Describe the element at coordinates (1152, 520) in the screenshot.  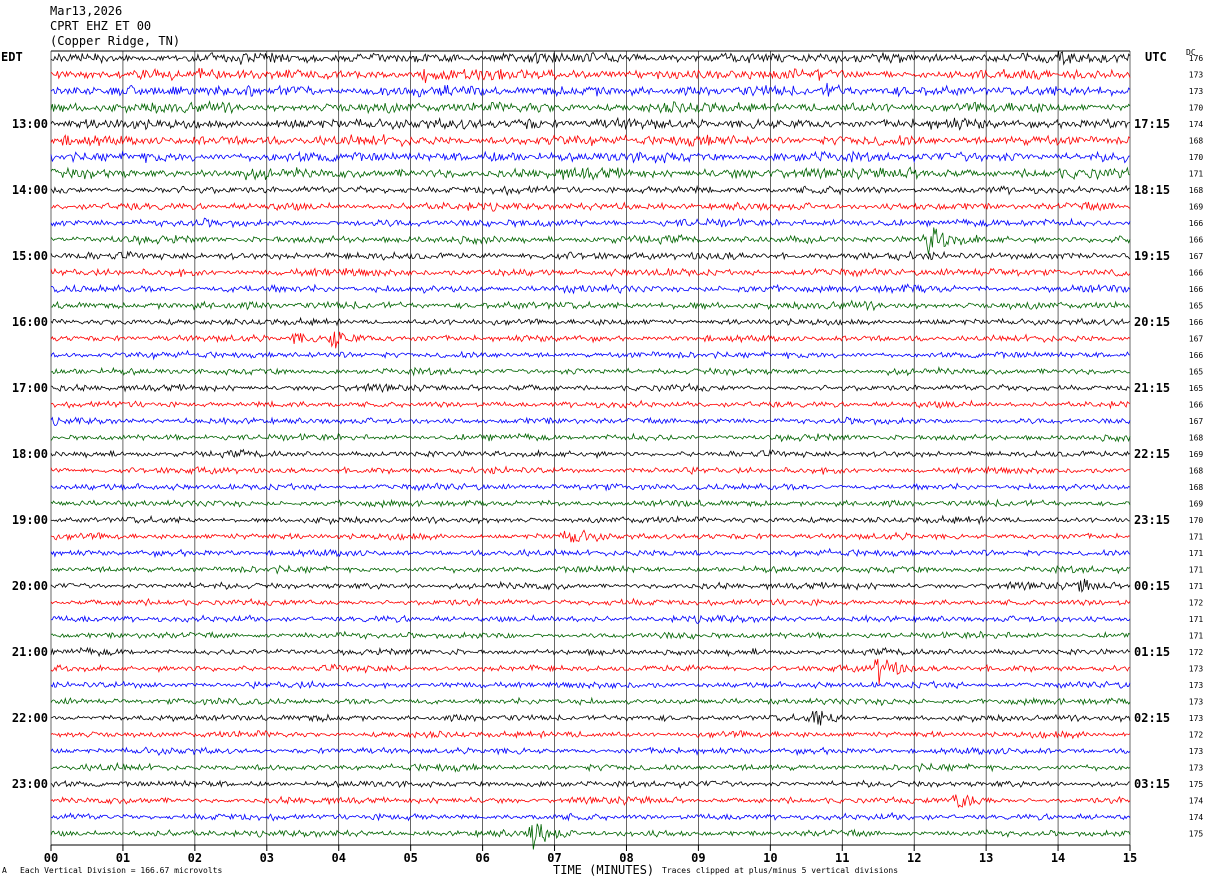
I see `right-hour-label: 23:15` at that location.